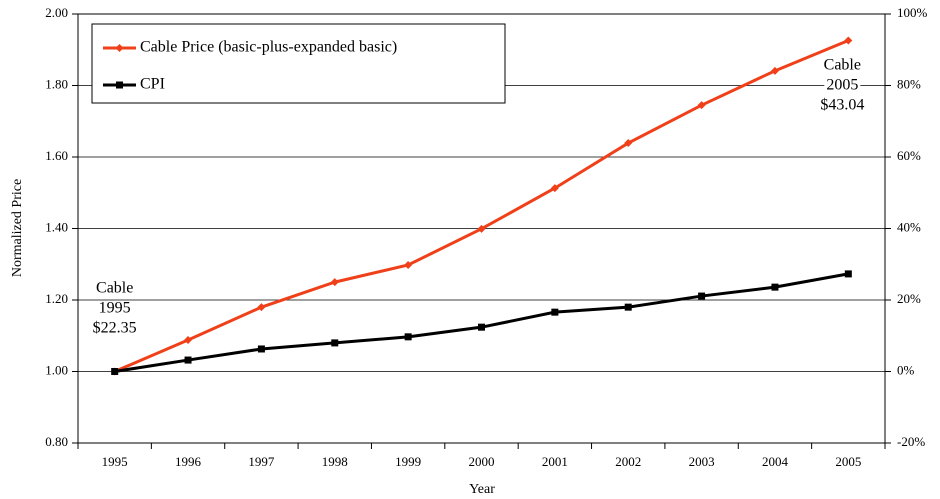  What do you see at coordinates (702, 461) in the screenshot?
I see `x-tick-label: 2003` at bounding box center [702, 461].